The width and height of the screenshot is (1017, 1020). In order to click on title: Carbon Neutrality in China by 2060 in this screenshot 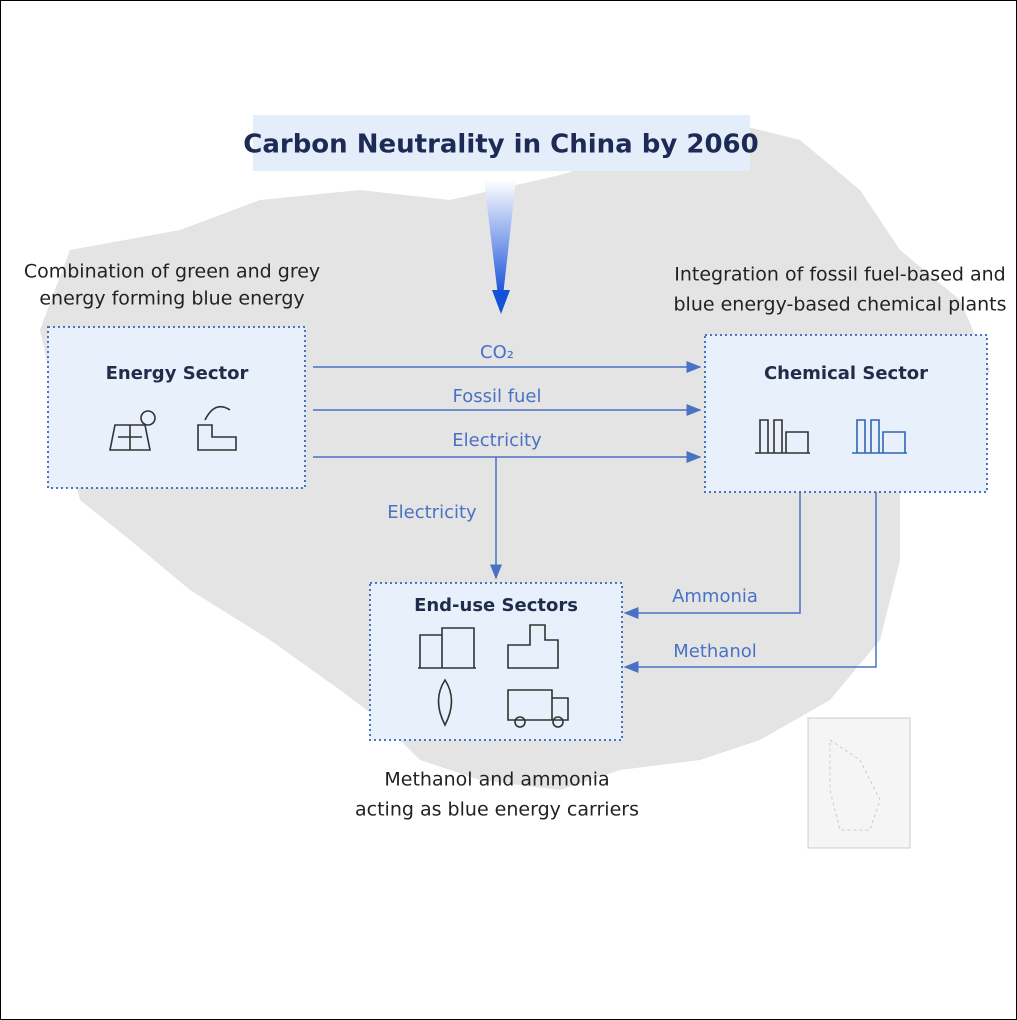, I will do `click(501, 145)`.